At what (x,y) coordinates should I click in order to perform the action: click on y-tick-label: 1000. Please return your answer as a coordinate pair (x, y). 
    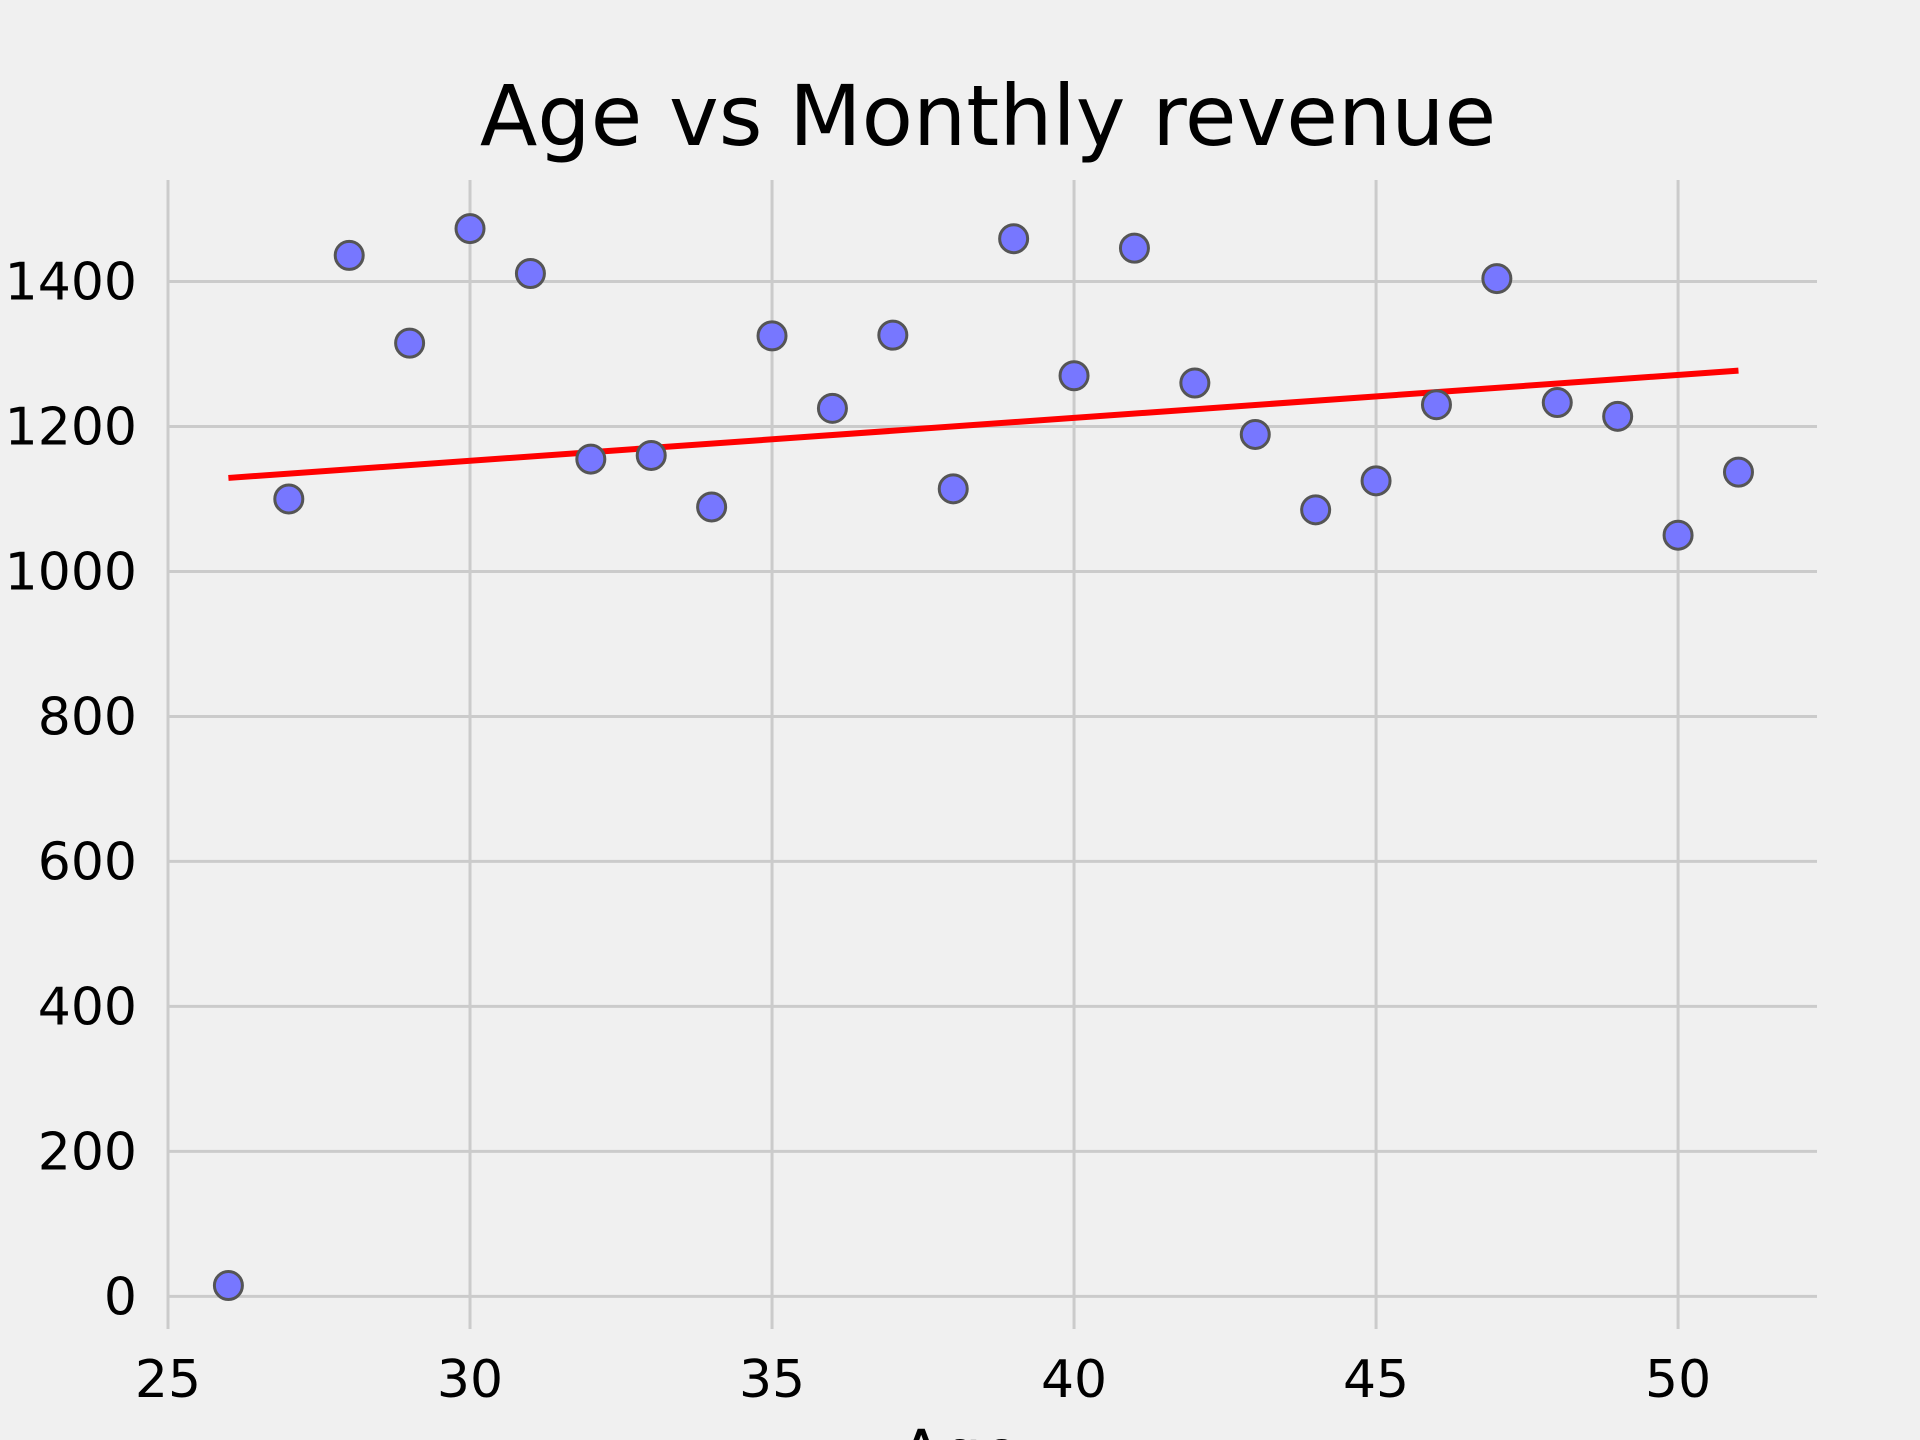
    Looking at the image, I should click on (71, 572).